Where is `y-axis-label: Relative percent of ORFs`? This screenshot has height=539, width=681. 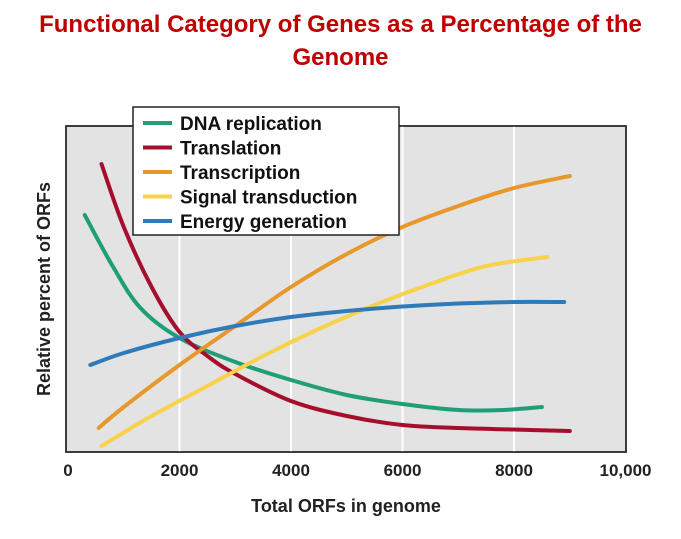 y-axis-label: Relative percent of ORFs is located at coordinates (44, 289).